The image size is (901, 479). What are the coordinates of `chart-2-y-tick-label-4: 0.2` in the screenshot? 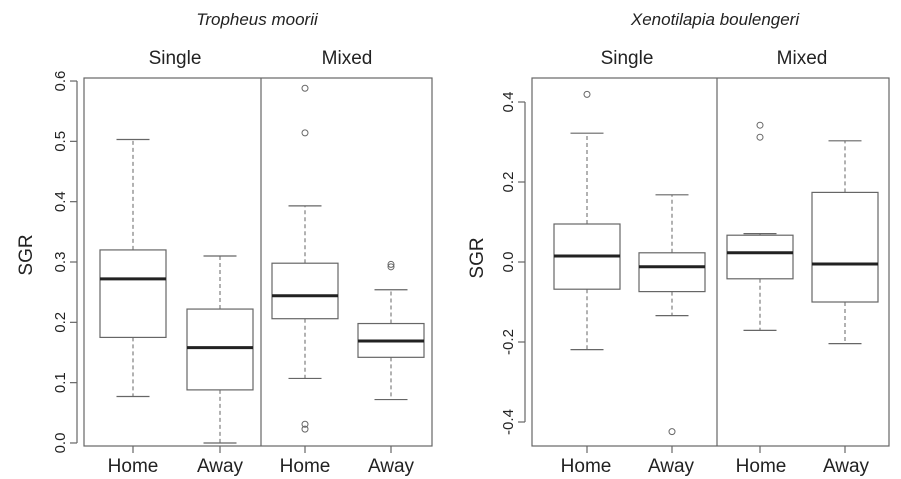 It's located at (508, 182).